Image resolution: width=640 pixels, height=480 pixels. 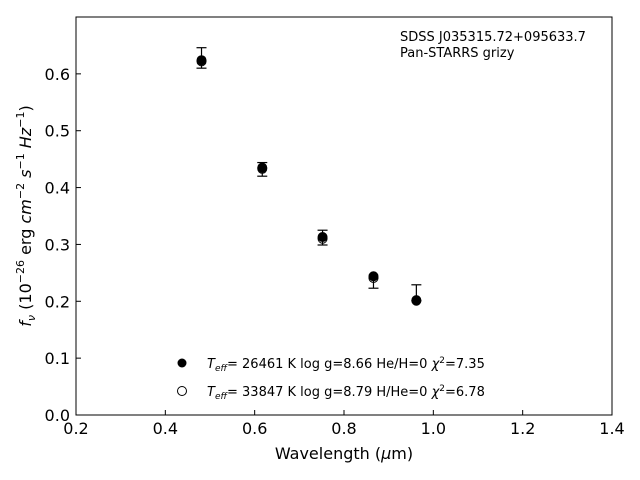 I want to click on legend-entry-1: Teff= 26461 K log g=8.66 He/H=0 χ2=7.35, so click(x=346, y=365).